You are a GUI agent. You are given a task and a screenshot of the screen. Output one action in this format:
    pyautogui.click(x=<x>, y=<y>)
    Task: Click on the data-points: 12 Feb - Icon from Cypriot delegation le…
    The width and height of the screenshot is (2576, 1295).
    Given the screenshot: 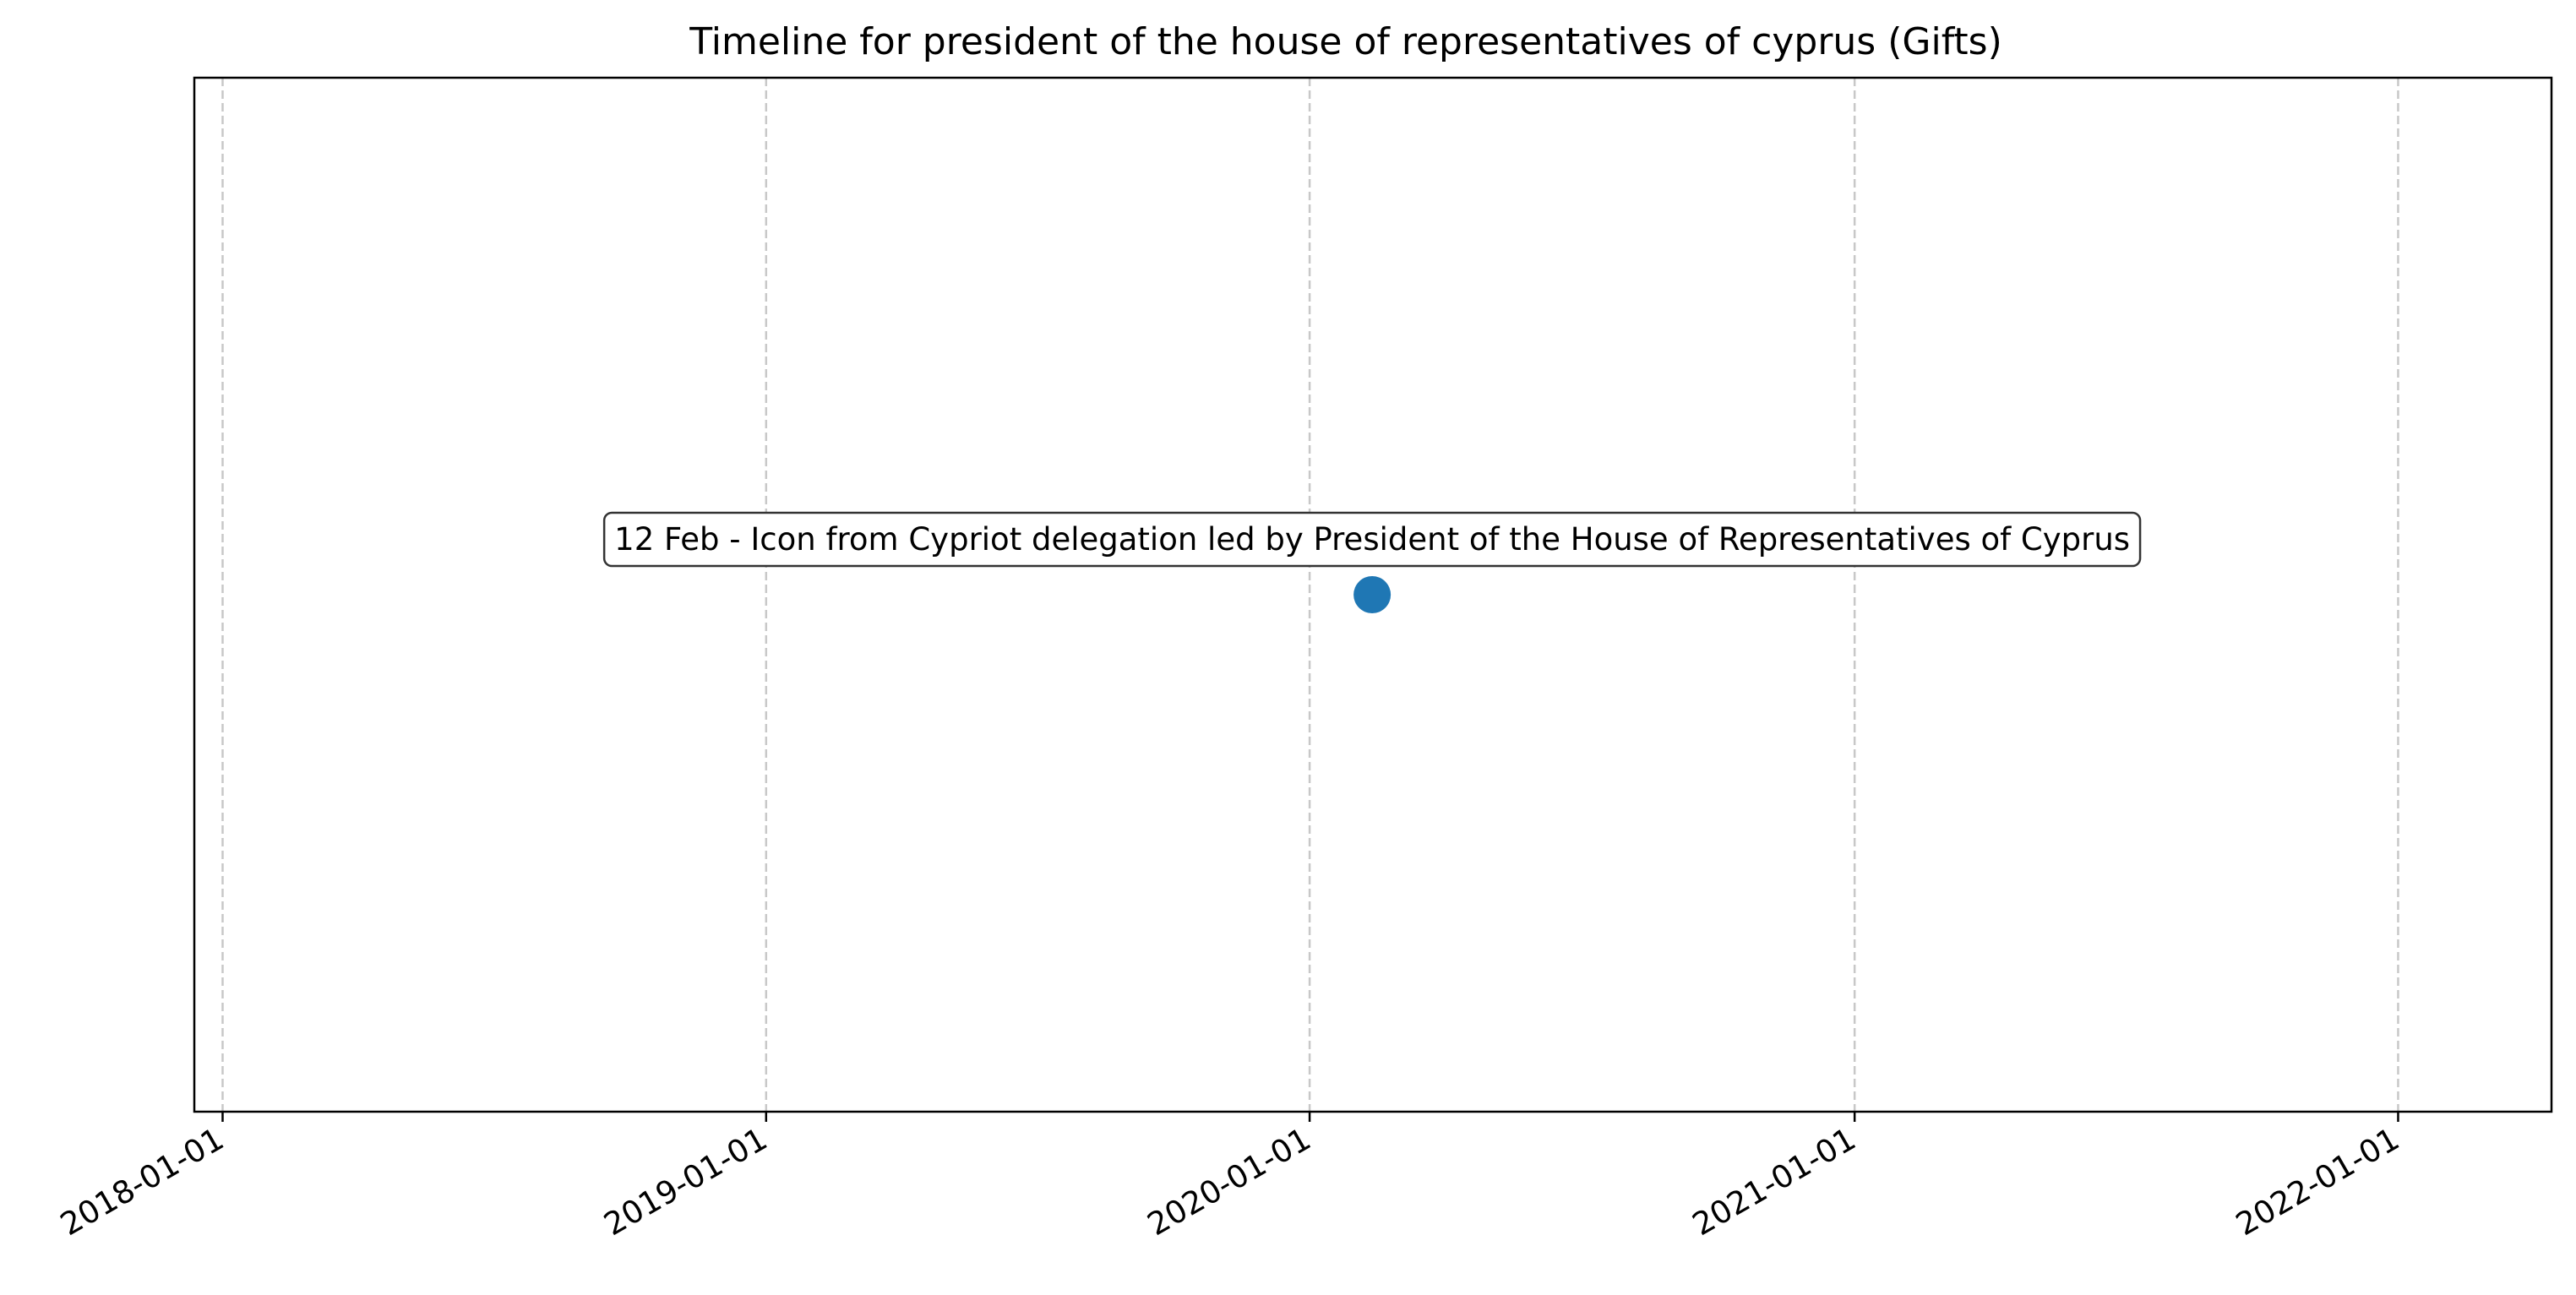 What is the action you would take?
    pyautogui.click(x=1372, y=562)
    